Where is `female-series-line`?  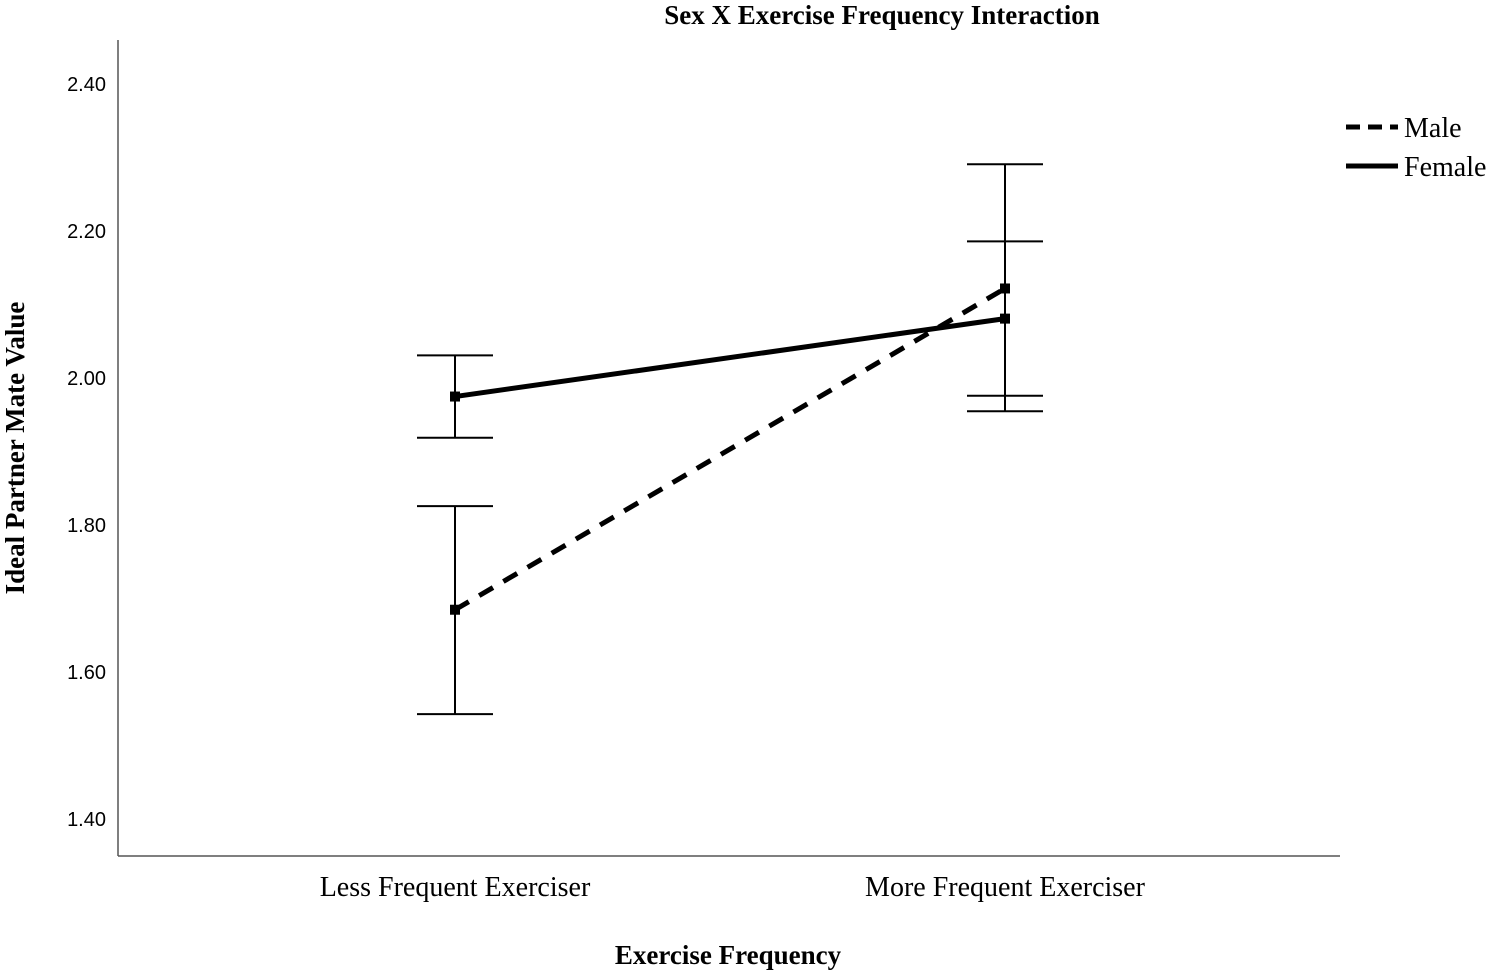 female-series-line is located at coordinates (730, 358).